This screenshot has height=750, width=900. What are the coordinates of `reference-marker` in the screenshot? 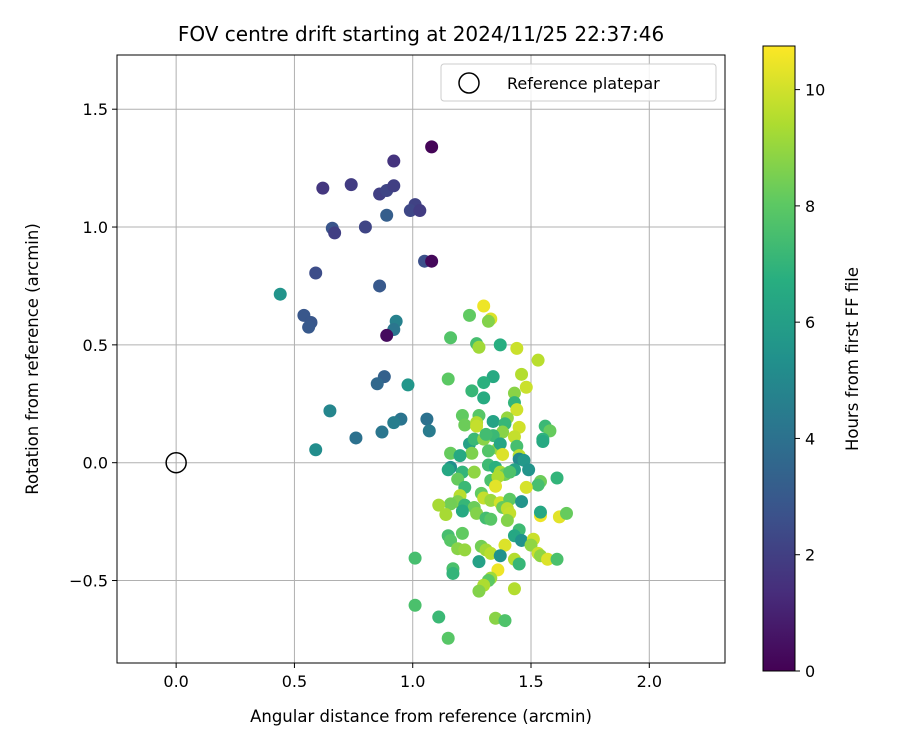 It's located at (176, 462).